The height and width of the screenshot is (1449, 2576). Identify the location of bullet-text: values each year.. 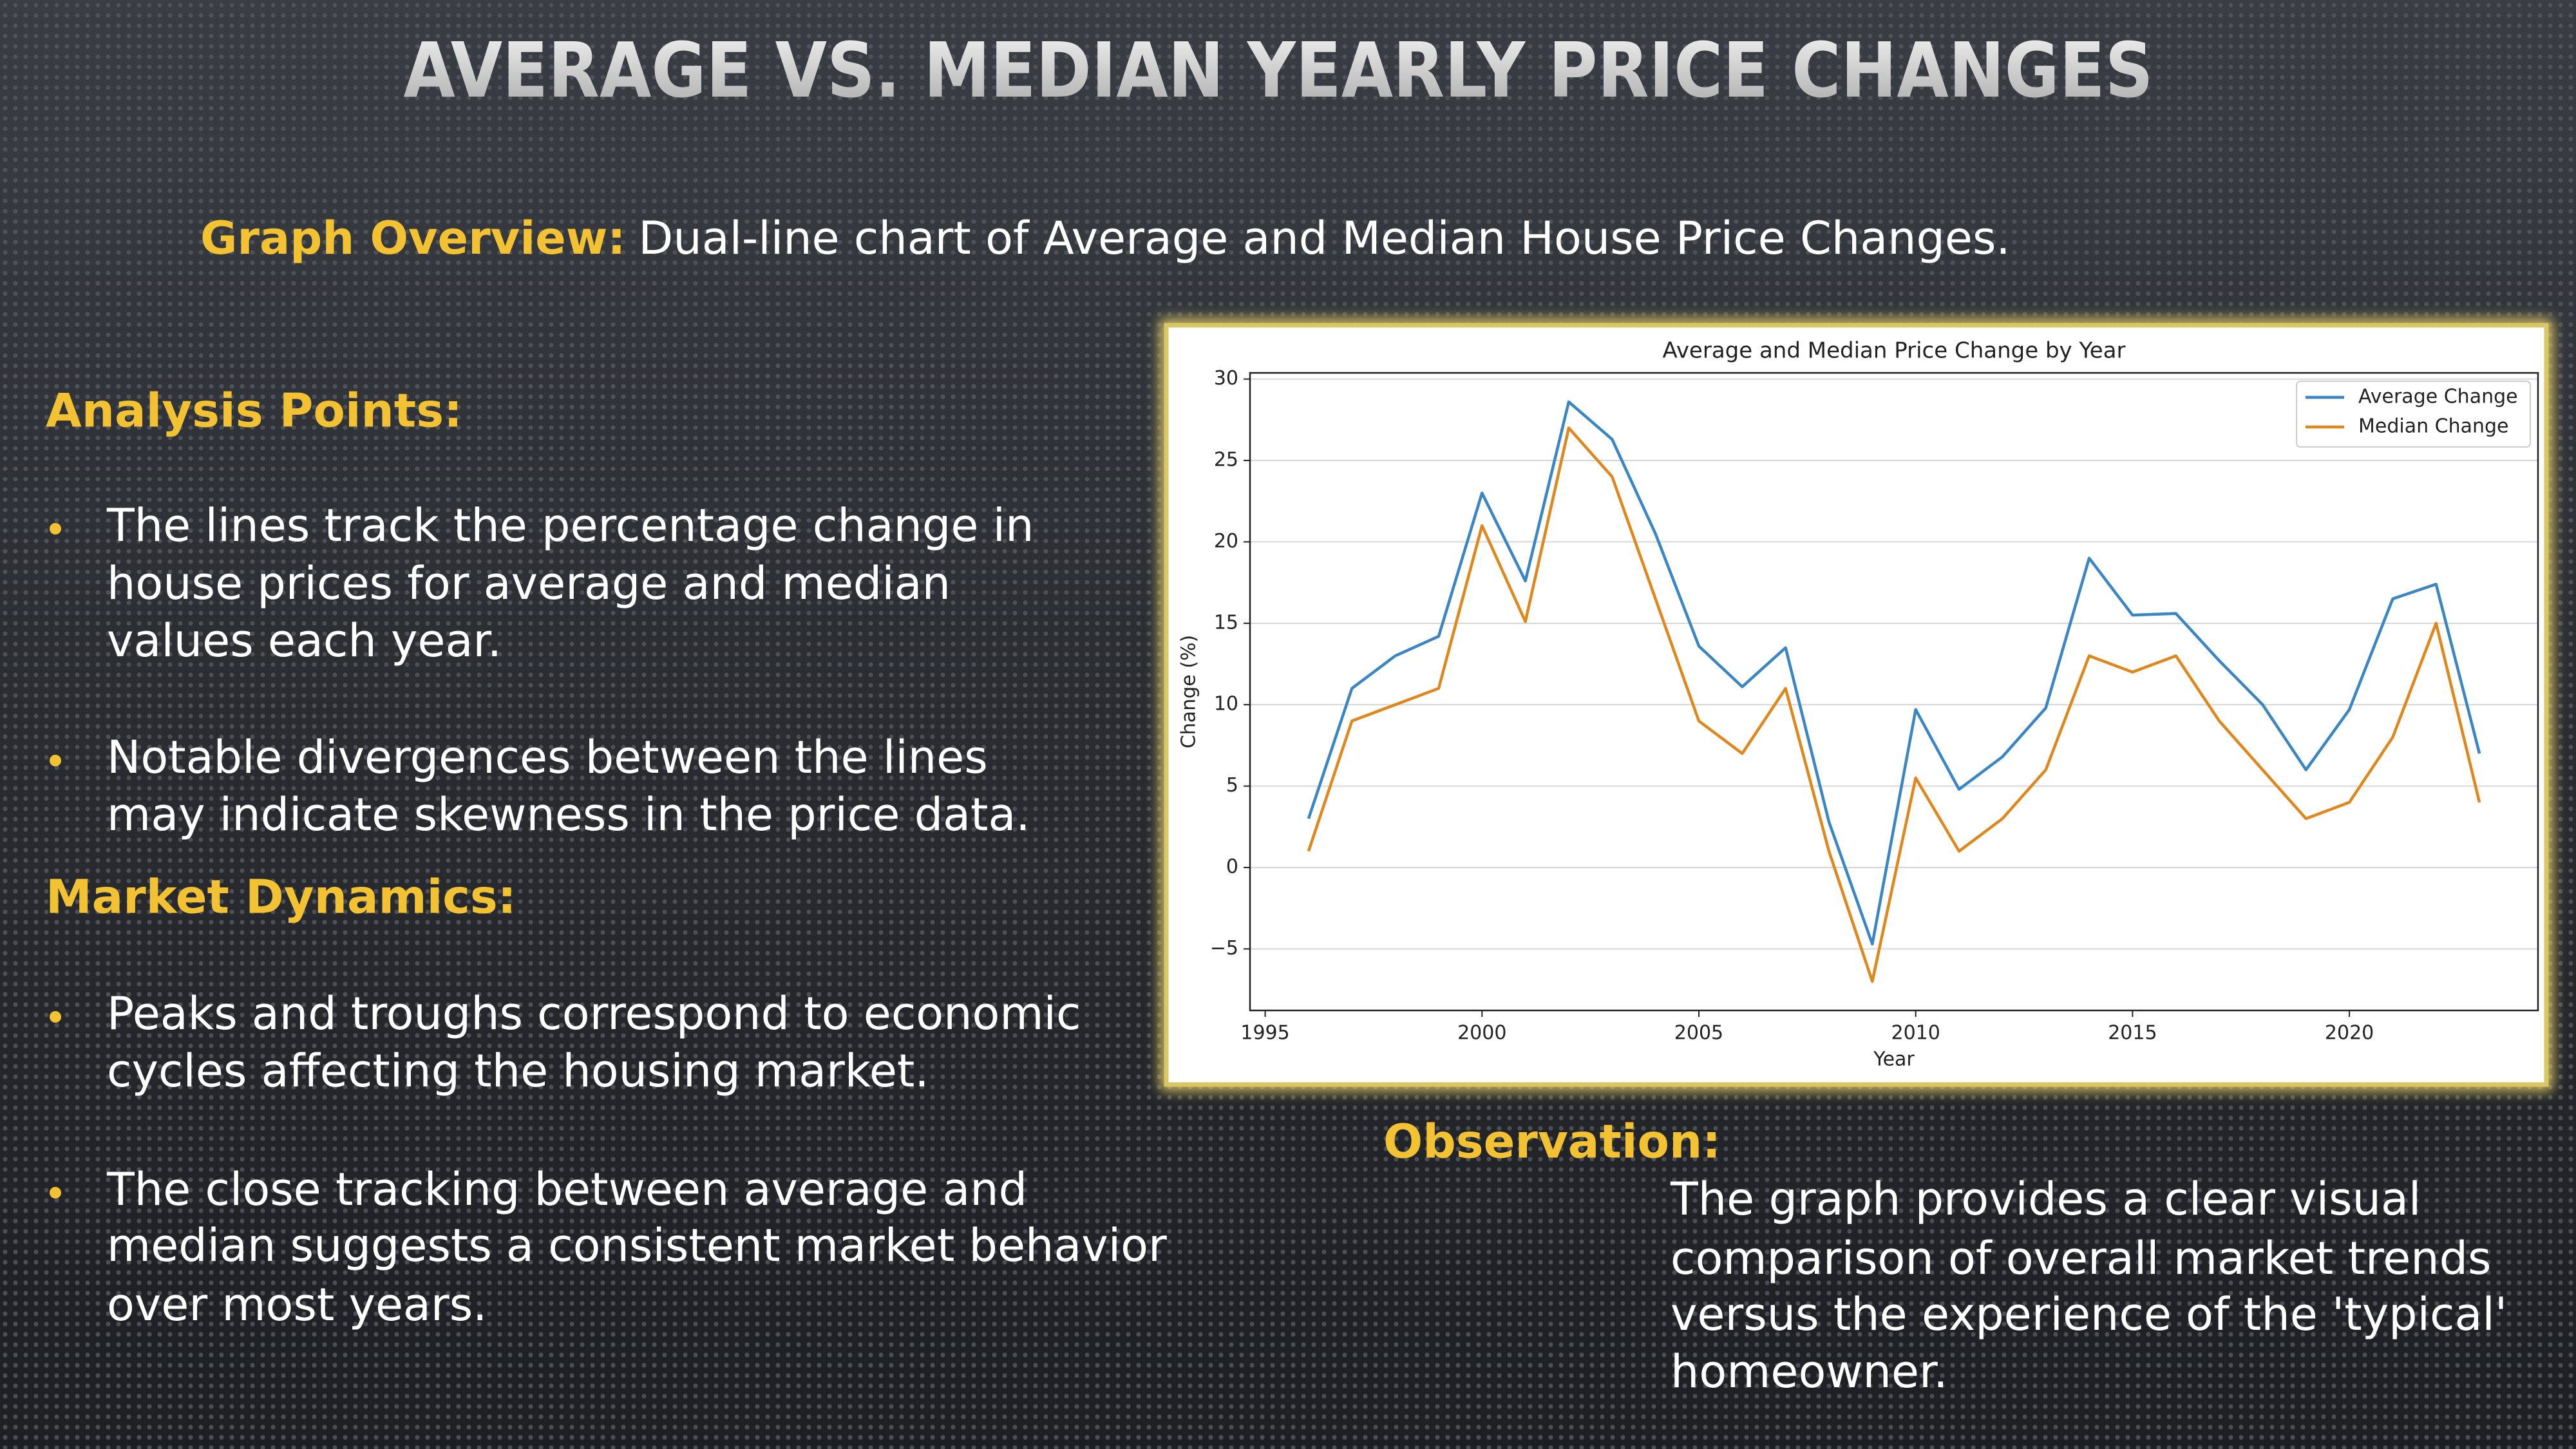
(304, 640).